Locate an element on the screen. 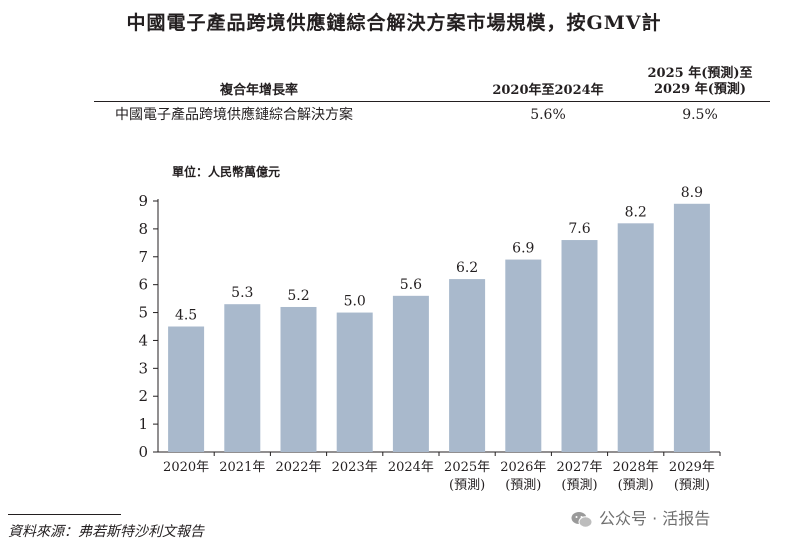  bar-value-label: 8.2 is located at coordinates (636, 212).